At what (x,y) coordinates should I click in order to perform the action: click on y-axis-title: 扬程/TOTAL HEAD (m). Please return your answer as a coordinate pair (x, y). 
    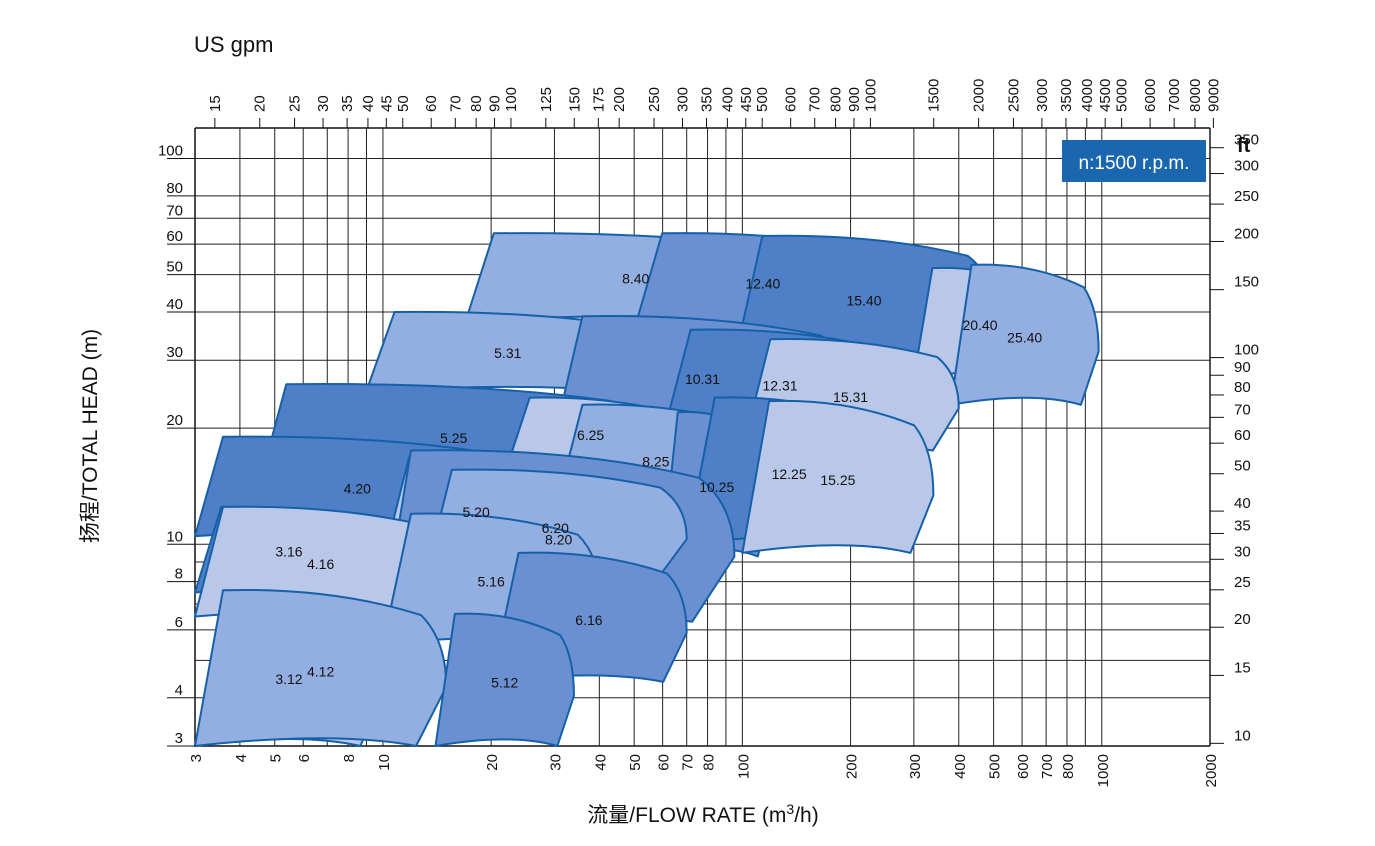
    Looking at the image, I should click on (90, 436).